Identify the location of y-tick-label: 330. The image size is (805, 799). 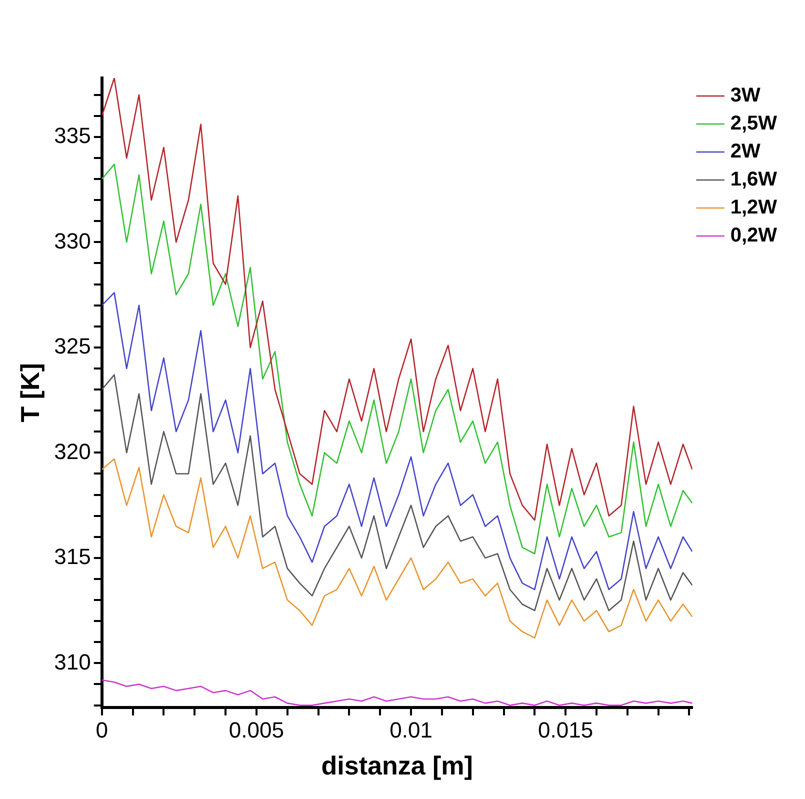
(72, 241).